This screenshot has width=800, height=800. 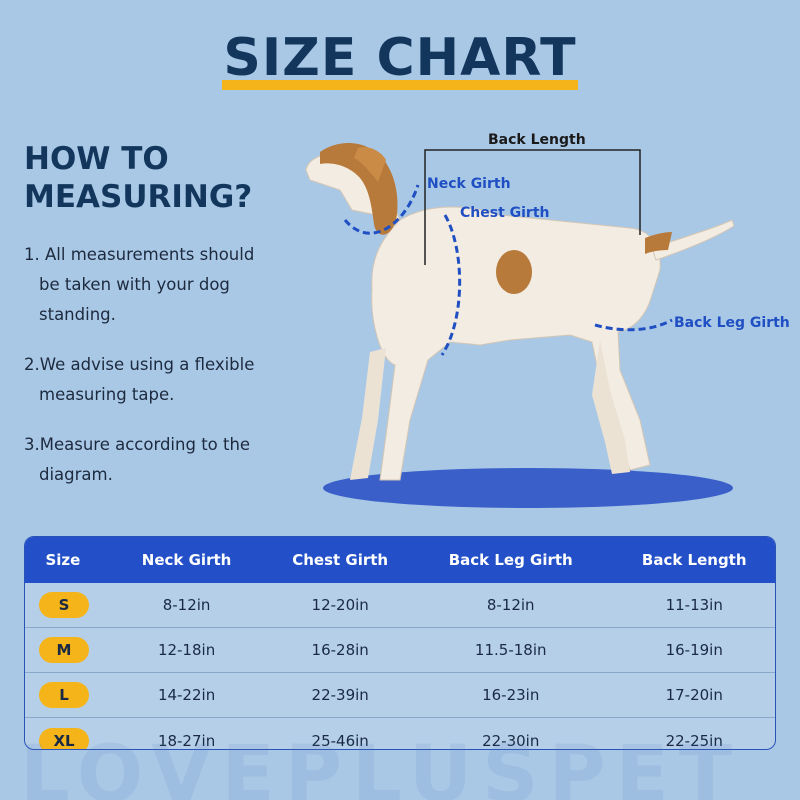 What do you see at coordinates (528, 488) in the screenshot?
I see `floor-shadow` at bounding box center [528, 488].